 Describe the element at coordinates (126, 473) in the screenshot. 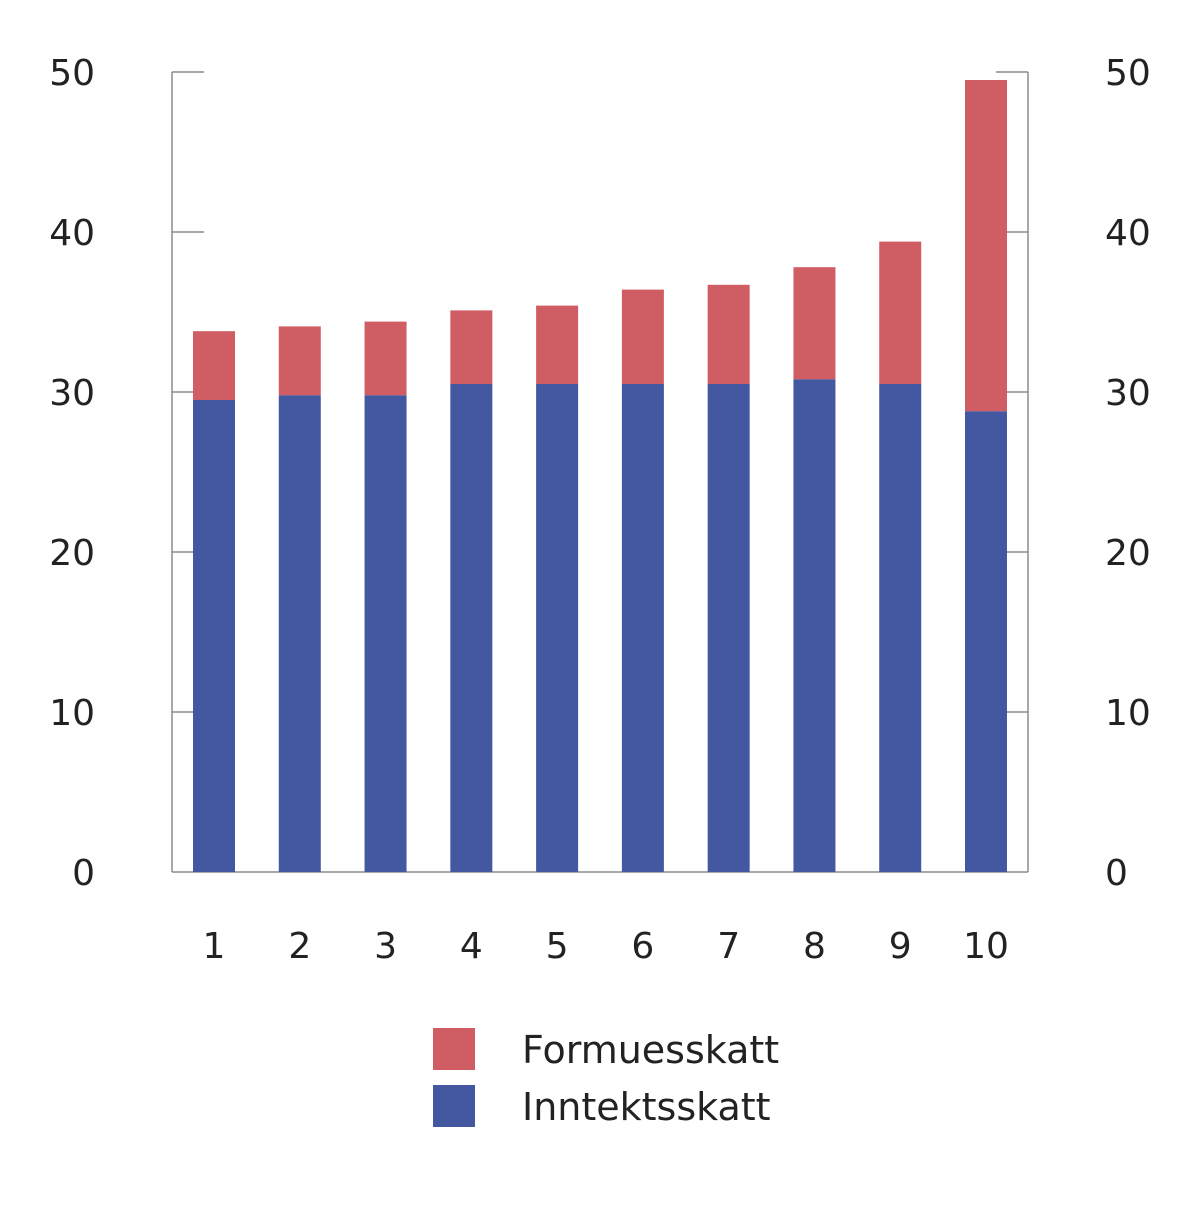

I see `left-tick-group: 0 10 20 30 40 50` at that location.